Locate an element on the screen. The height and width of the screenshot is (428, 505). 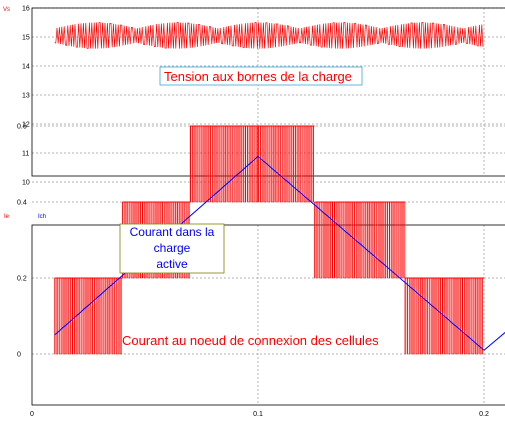
top-y-tick-label: 11 is located at coordinates (25, 154).